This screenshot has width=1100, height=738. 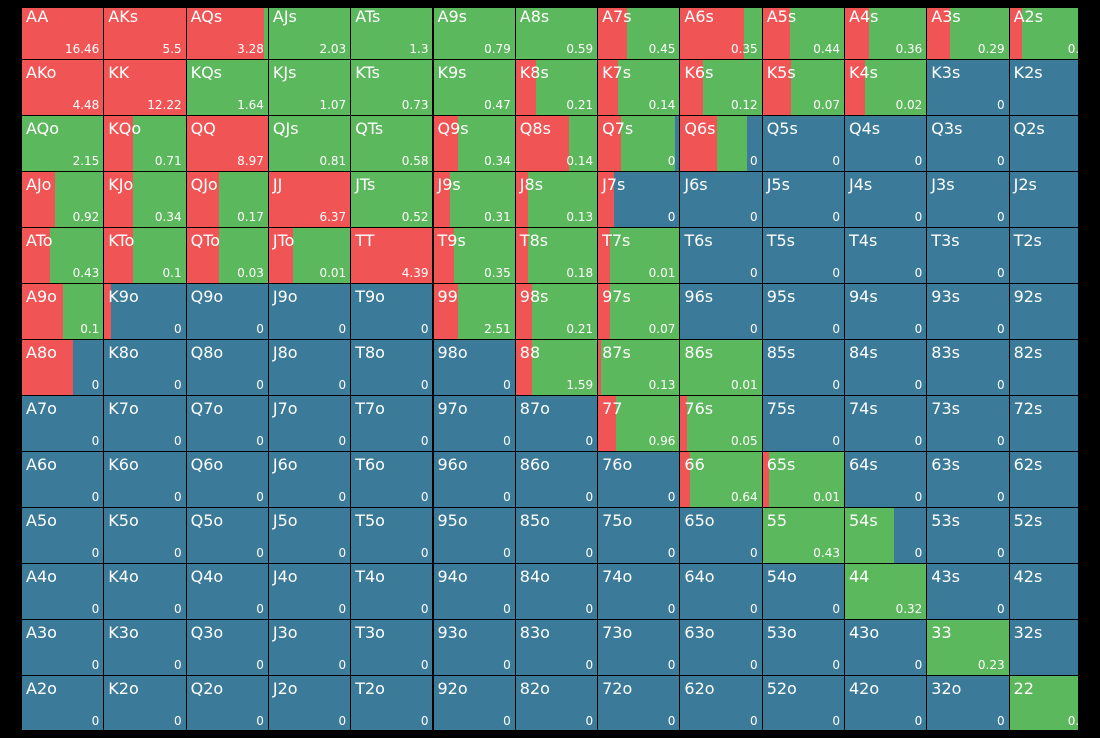 I want to click on hand-cell: A8o 0, so click(x=63, y=367).